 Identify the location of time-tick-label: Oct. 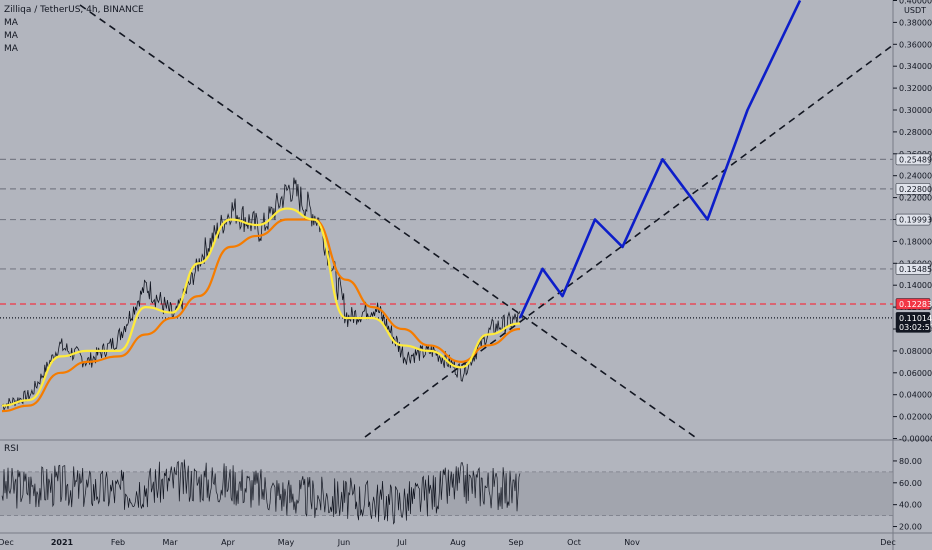
(574, 542).